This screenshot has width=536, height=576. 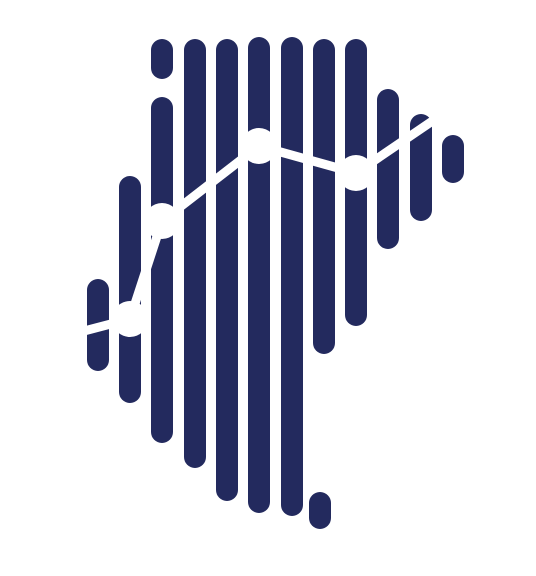 What do you see at coordinates (495, 79) in the screenshot?
I see `trend-arrow-head` at bounding box center [495, 79].